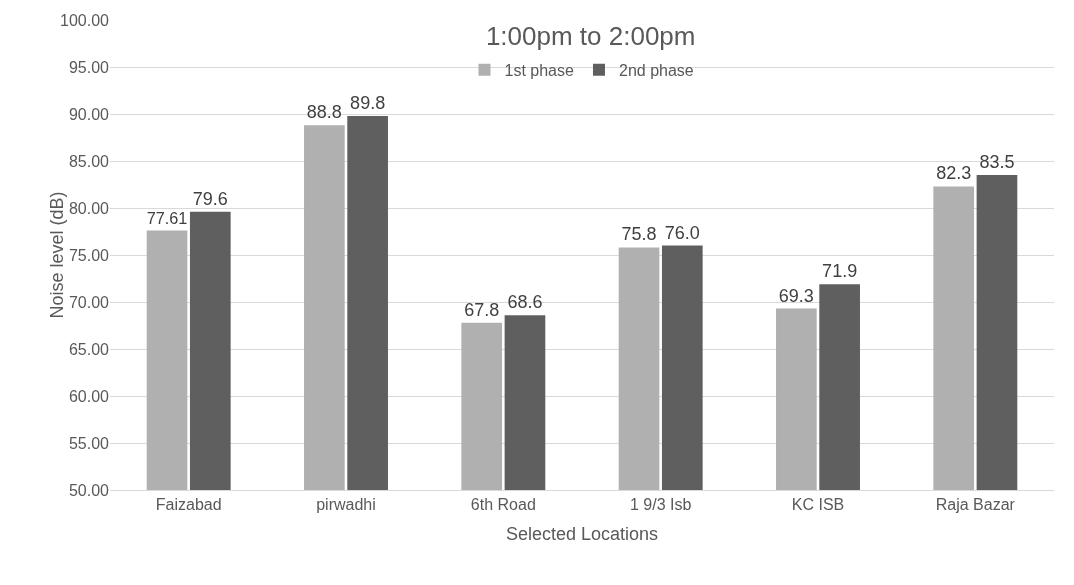 This screenshot has height=585, width=1074. What do you see at coordinates (818, 505) in the screenshot?
I see `x-tick-label: KC ISB` at bounding box center [818, 505].